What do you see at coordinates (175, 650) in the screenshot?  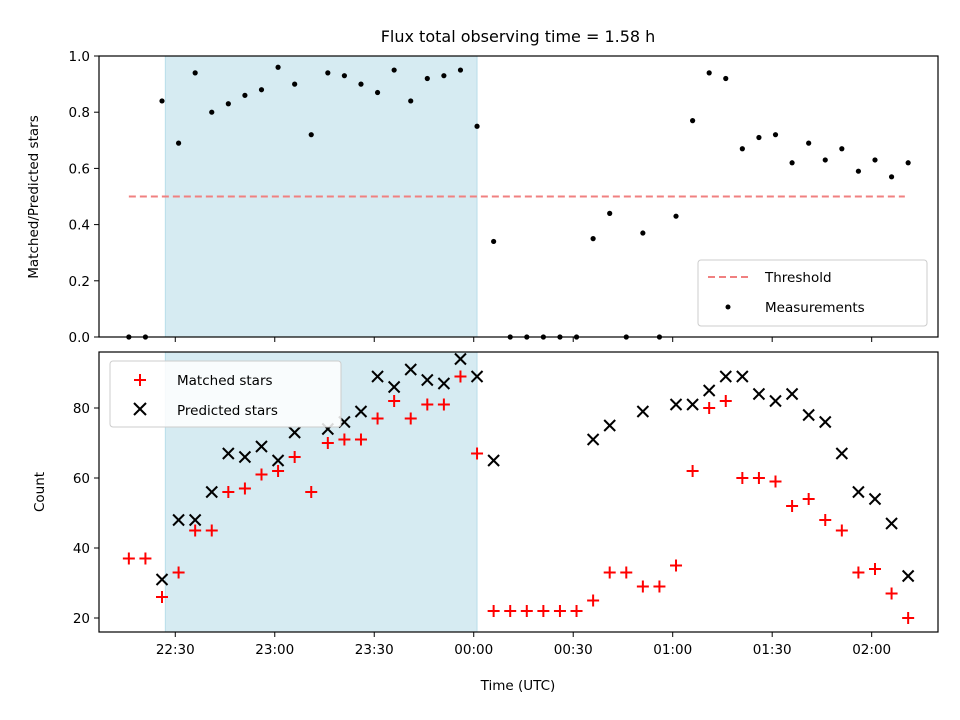 I see `x-tick-label: 22:30` at bounding box center [175, 650].